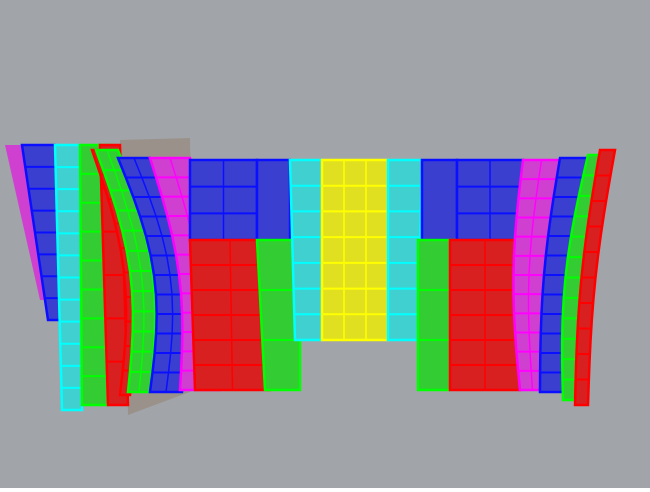  Describe the element at coordinates (306, 250) in the screenshot. I see `center-cyan-left-panel` at that location.